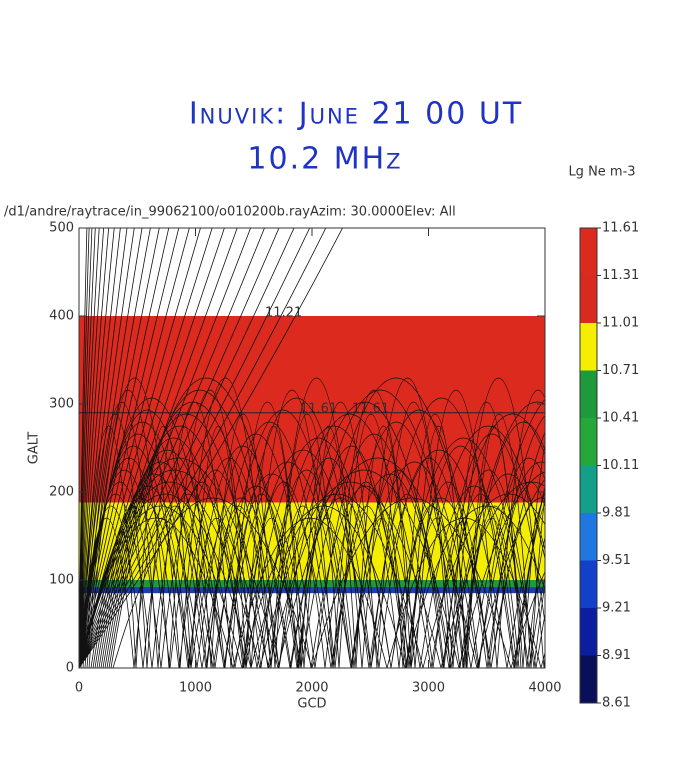 This screenshot has height=766, width=680. I want to click on colorbar-tick-label: 10.41, so click(620, 418).